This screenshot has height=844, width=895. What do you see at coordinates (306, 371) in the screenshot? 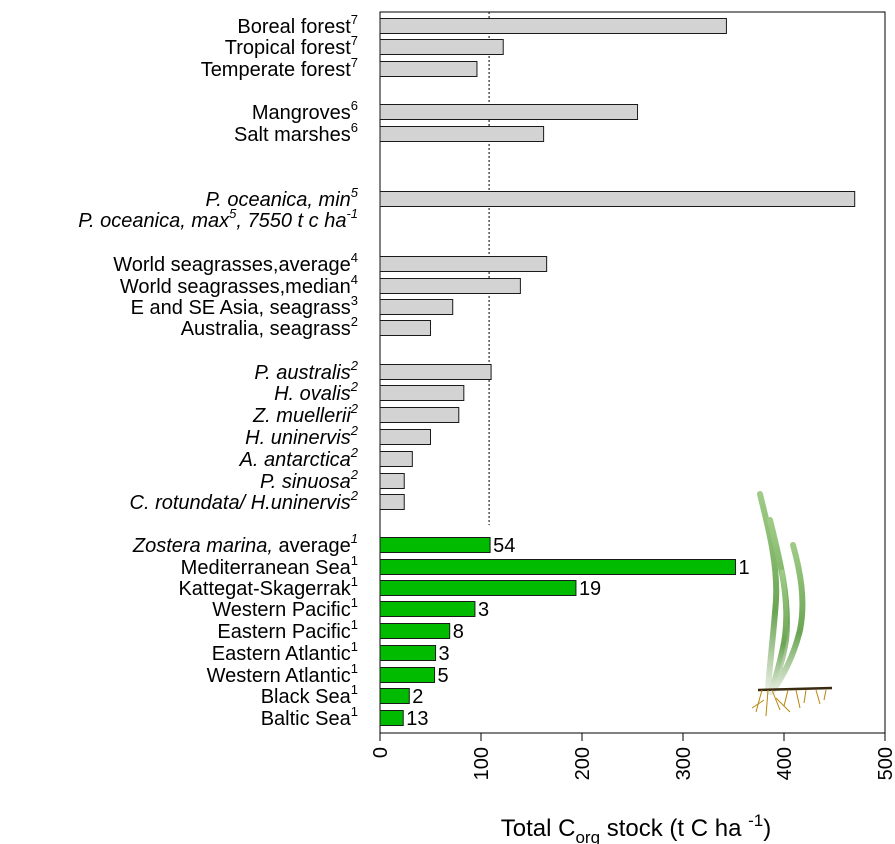
I see `category-label: P. australis2` at bounding box center [306, 371].